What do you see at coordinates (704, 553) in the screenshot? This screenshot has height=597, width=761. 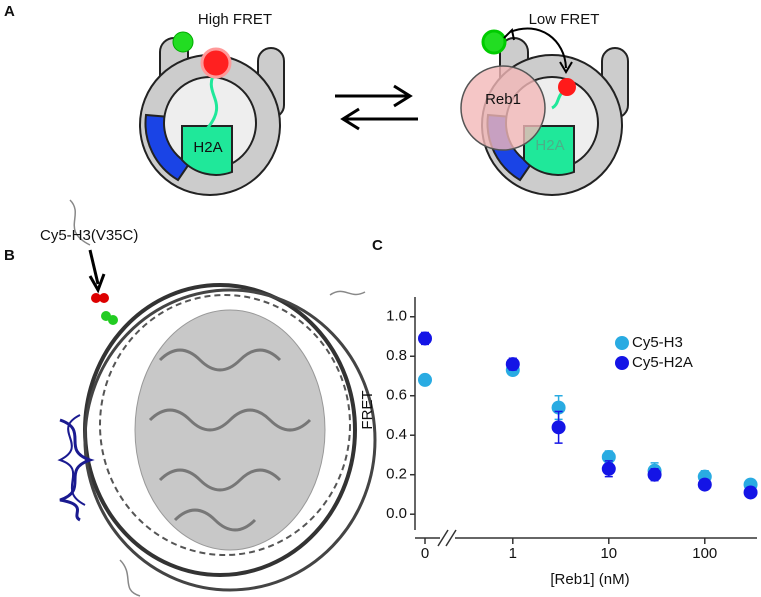 I see `x-tick-label: 100` at bounding box center [704, 553].